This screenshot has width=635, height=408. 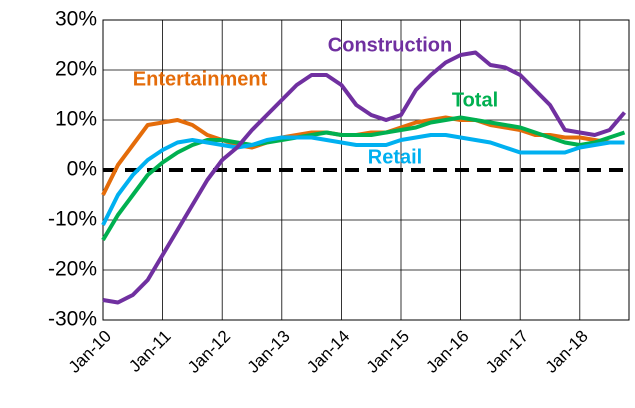 What do you see at coordinates (447, 352) in the screenshot?
I see `x-tick-label: Jan-16` at bounding box center [447, 352].